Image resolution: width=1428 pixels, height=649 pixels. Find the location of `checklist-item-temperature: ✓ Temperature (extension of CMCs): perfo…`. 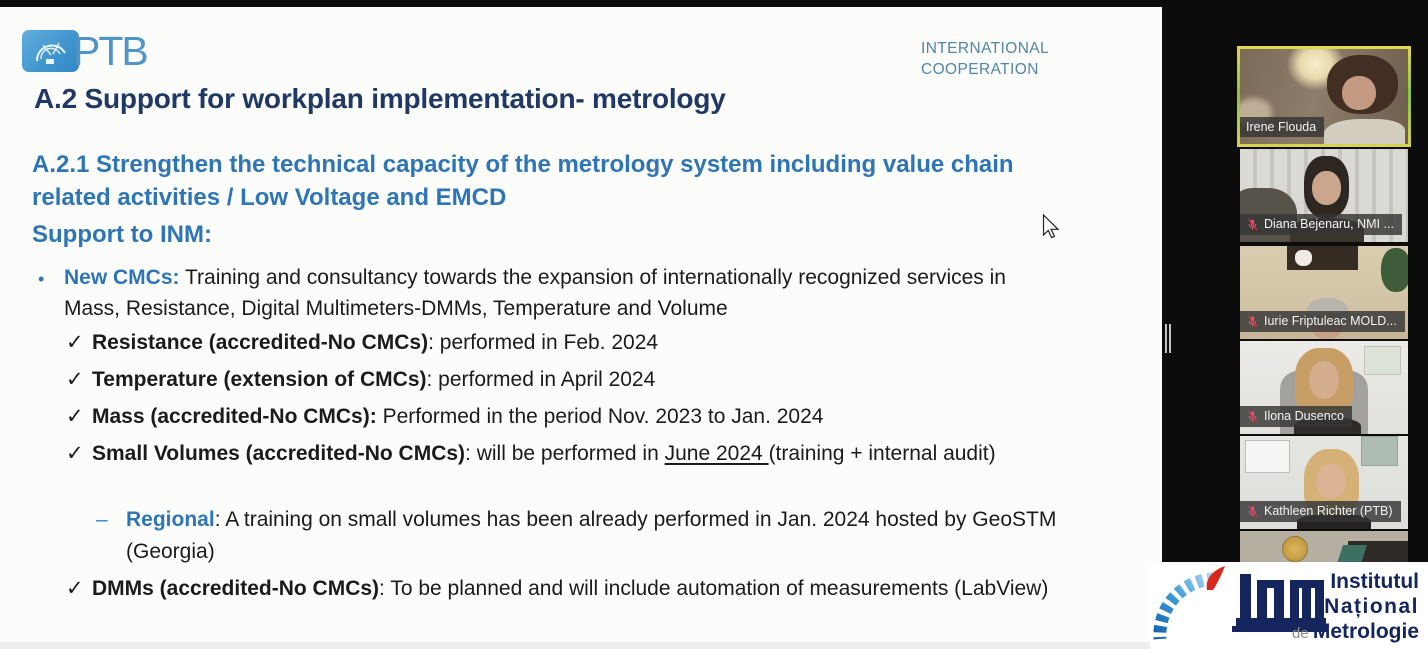

checklist-item-temperature: ✓ Temperature (extension of CMCs): perfo… is located at coordinates (581, 380).